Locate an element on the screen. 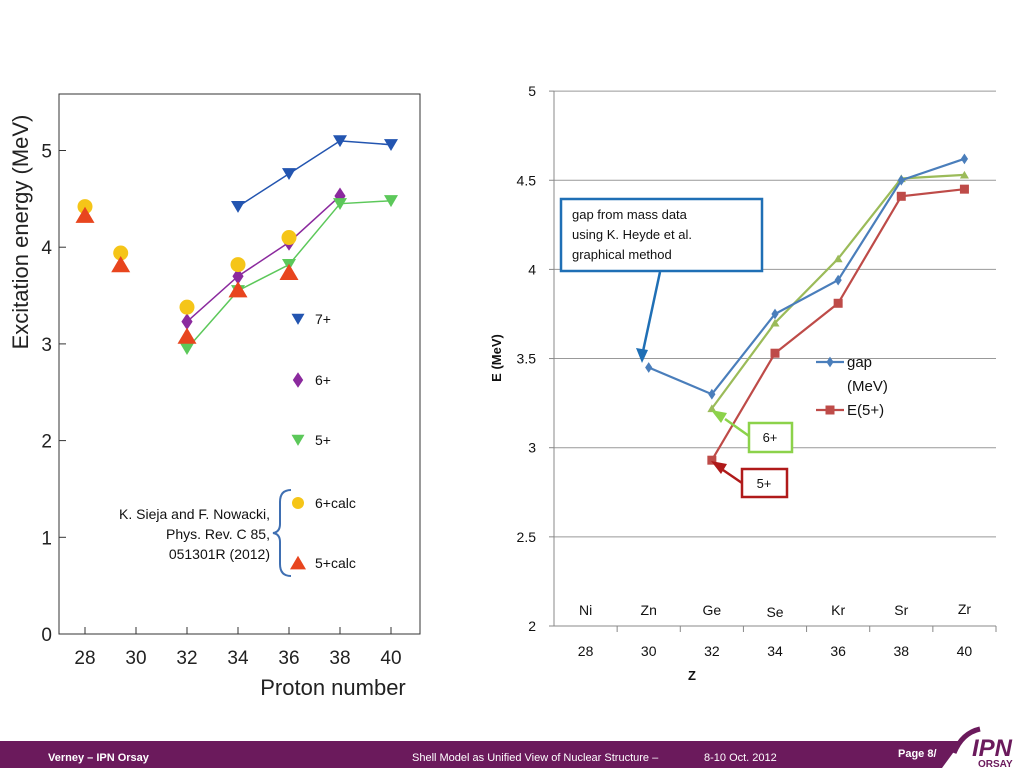 The image size is (1024, 768). reference-line-3: 051301R (2012) is located at coordinates (219, 554).